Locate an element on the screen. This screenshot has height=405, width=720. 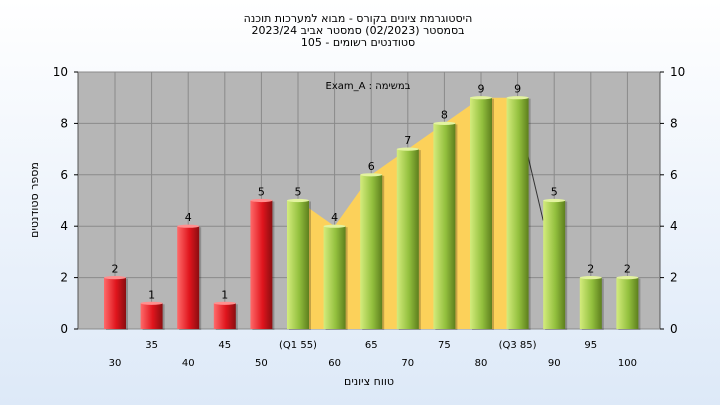
x-tick-label: 50 is located at coordinates (261, 363).